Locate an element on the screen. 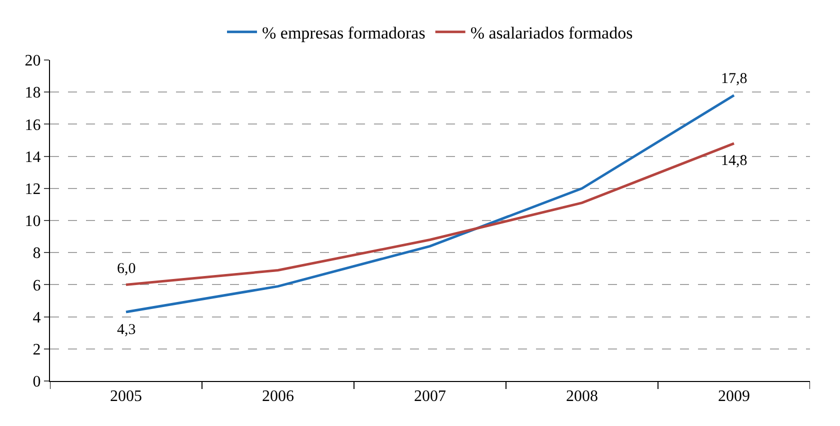 This screenshot has height=426, width=840. y-tick-label: 0 is located at coordinates (36, 382).